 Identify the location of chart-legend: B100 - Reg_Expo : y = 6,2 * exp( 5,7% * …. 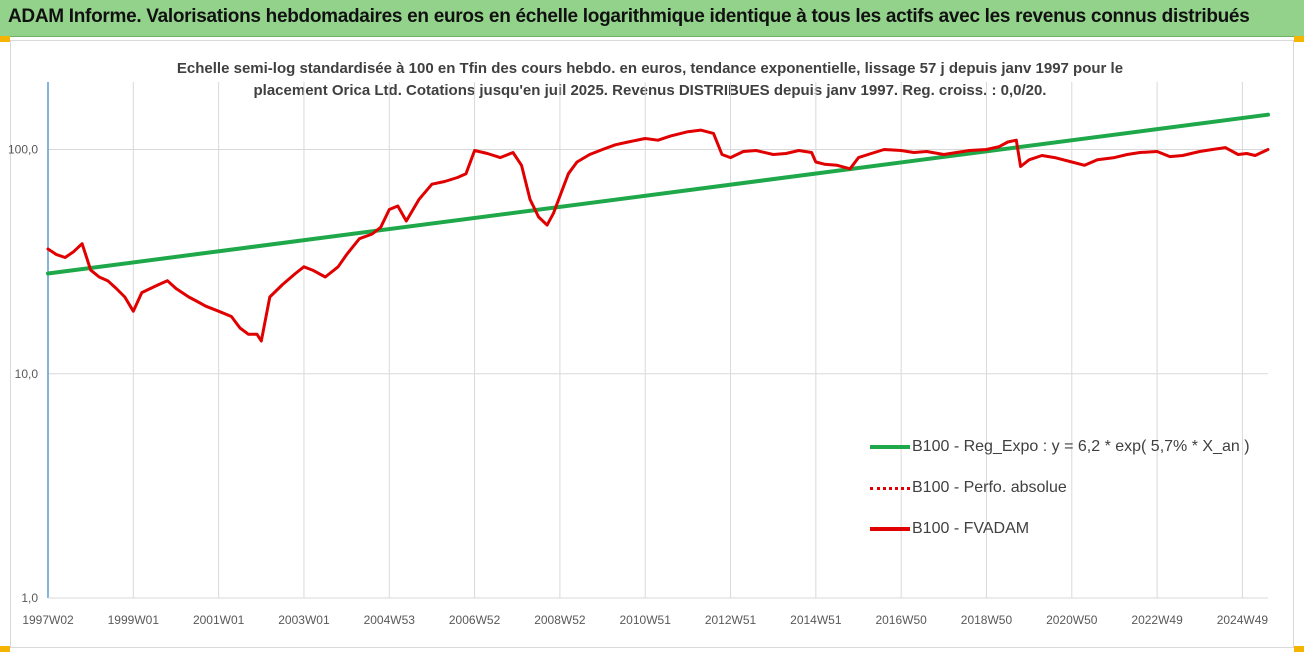
(1070, 497).